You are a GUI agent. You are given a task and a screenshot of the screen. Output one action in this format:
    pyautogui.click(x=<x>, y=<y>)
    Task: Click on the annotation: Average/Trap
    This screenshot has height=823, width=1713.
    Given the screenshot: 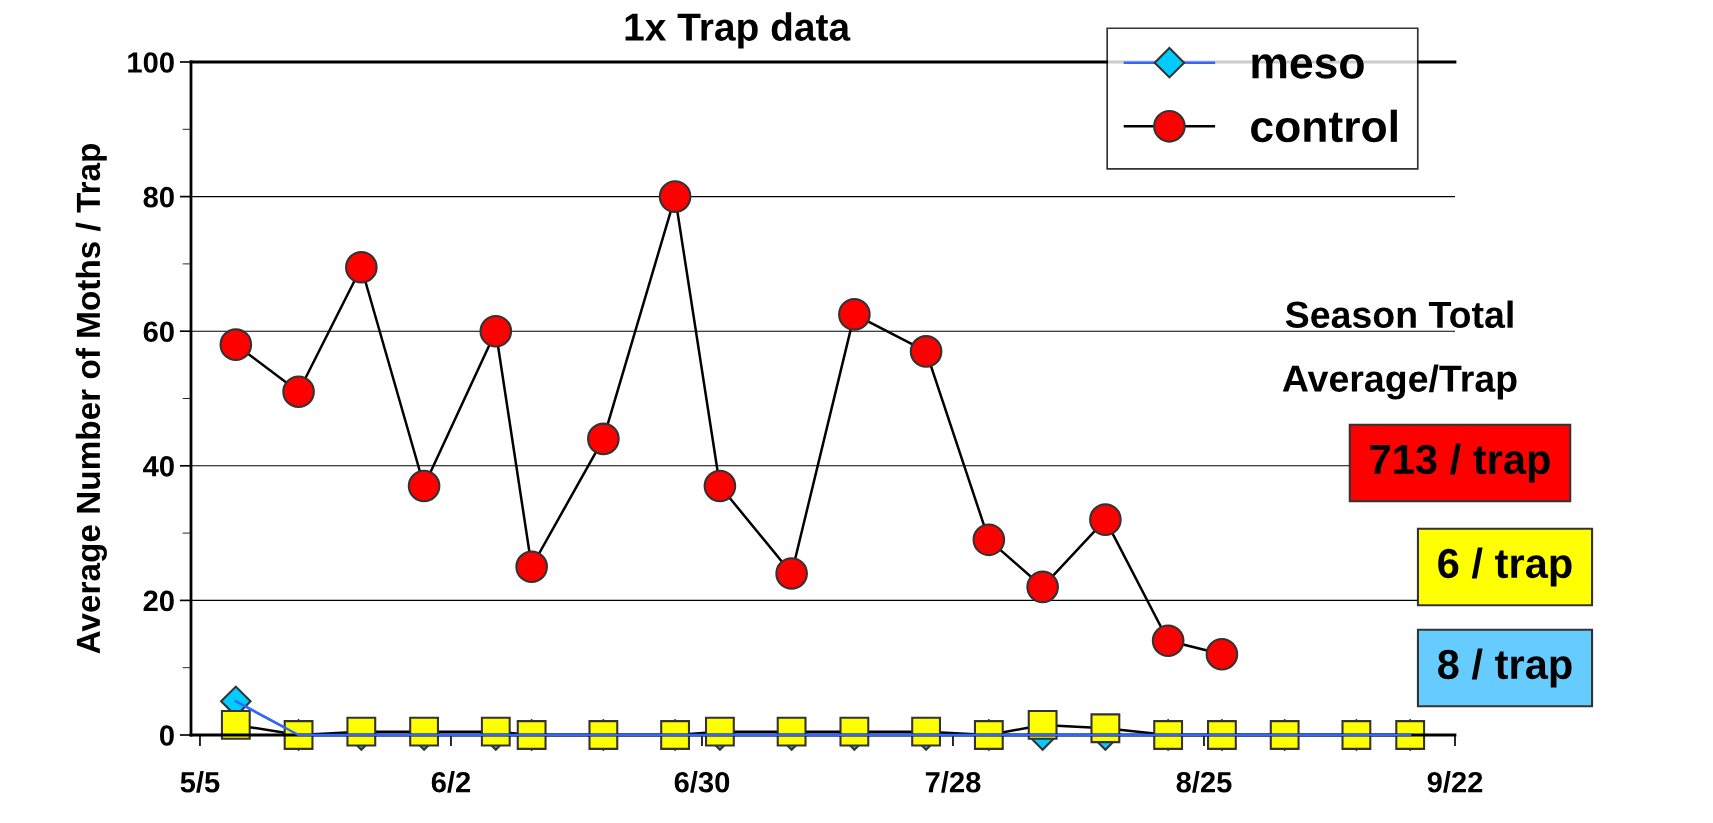 What is the action you would take?
    pyautogui.click(x=1399, y=382)
    